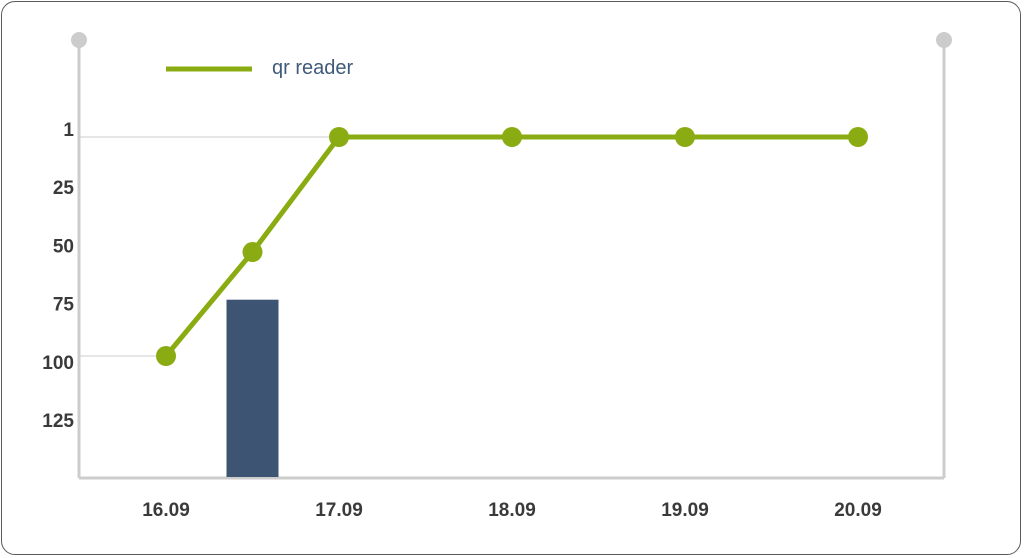 Image resolution: width=1024 pixels, height=558 pixels. I want to click on bar-layer, so click(252, 388).